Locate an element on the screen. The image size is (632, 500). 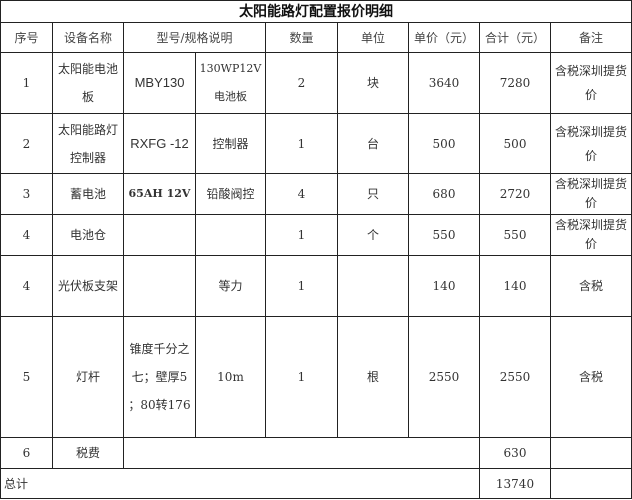
table-row: 4 电池仓 1 个 550 550 含税深圳提货价 is located at coordinates (316, 235).